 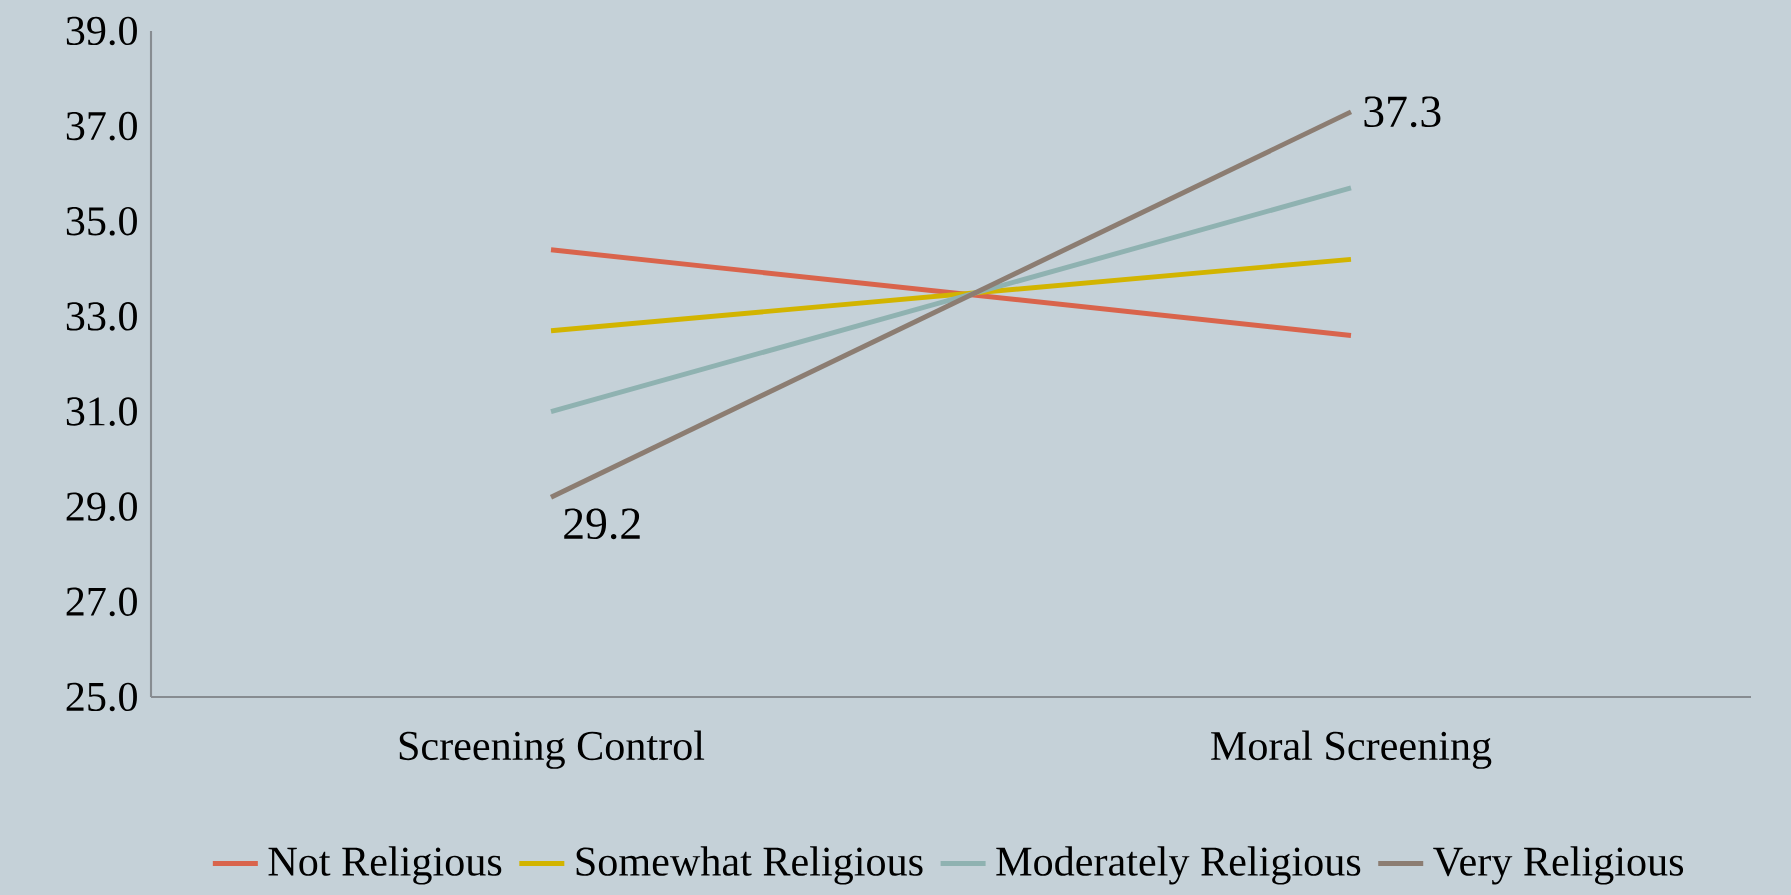 What do you see at coordinates (602, 524) in the screenshot?
I see `data-label: 29.2` at bounding box center [602, 524].